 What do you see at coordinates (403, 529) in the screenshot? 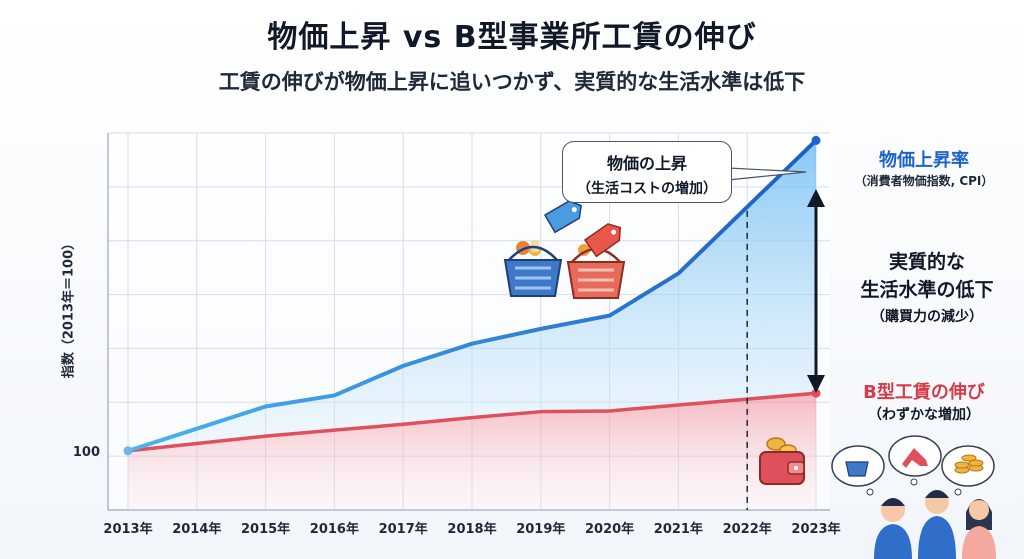
I see `x-tick-label: 2017年` at bounding box center [403, 529].